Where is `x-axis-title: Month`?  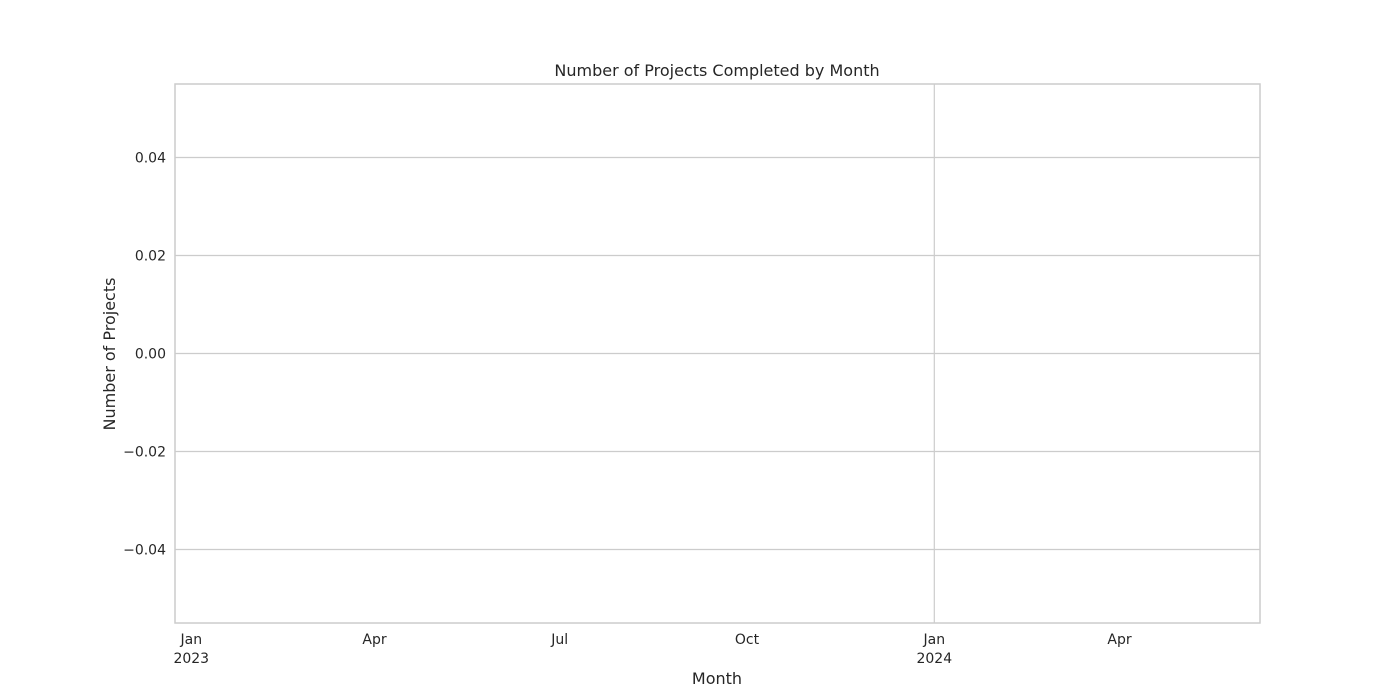
x-axis-title: Month is located at coordinates (717, 678).